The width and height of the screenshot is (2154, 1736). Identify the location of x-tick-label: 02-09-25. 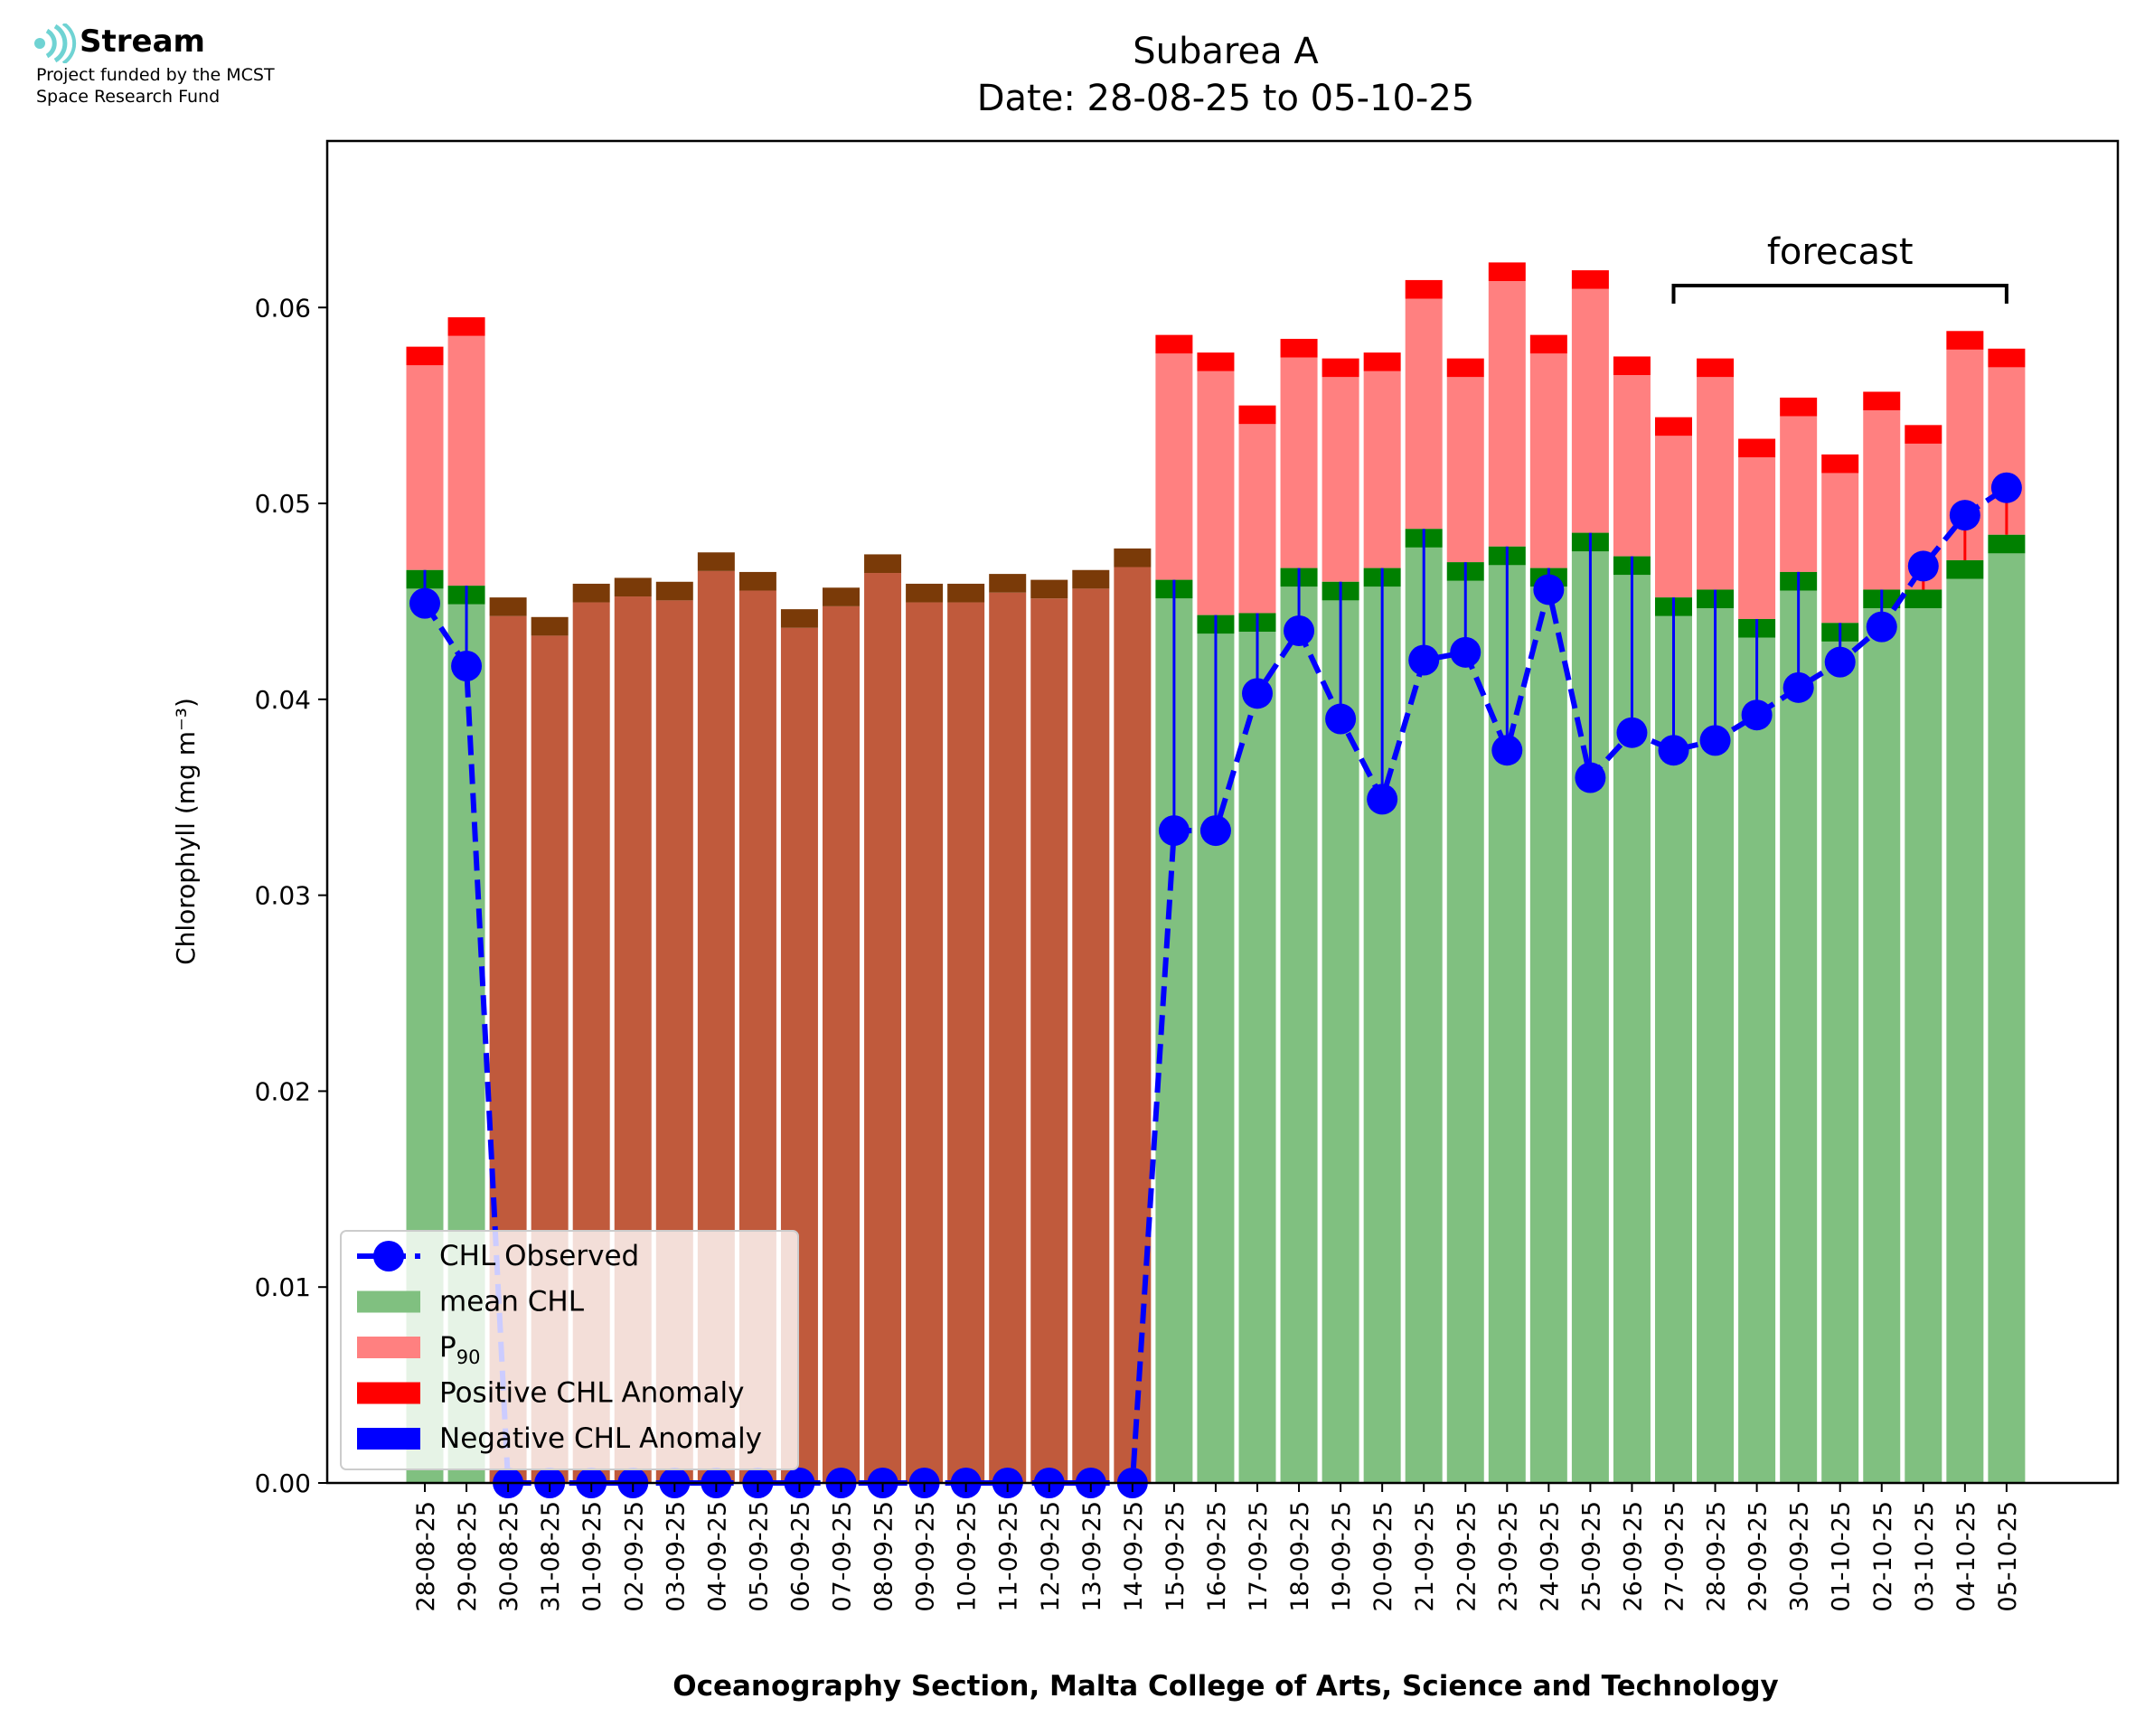
(634, 1556).